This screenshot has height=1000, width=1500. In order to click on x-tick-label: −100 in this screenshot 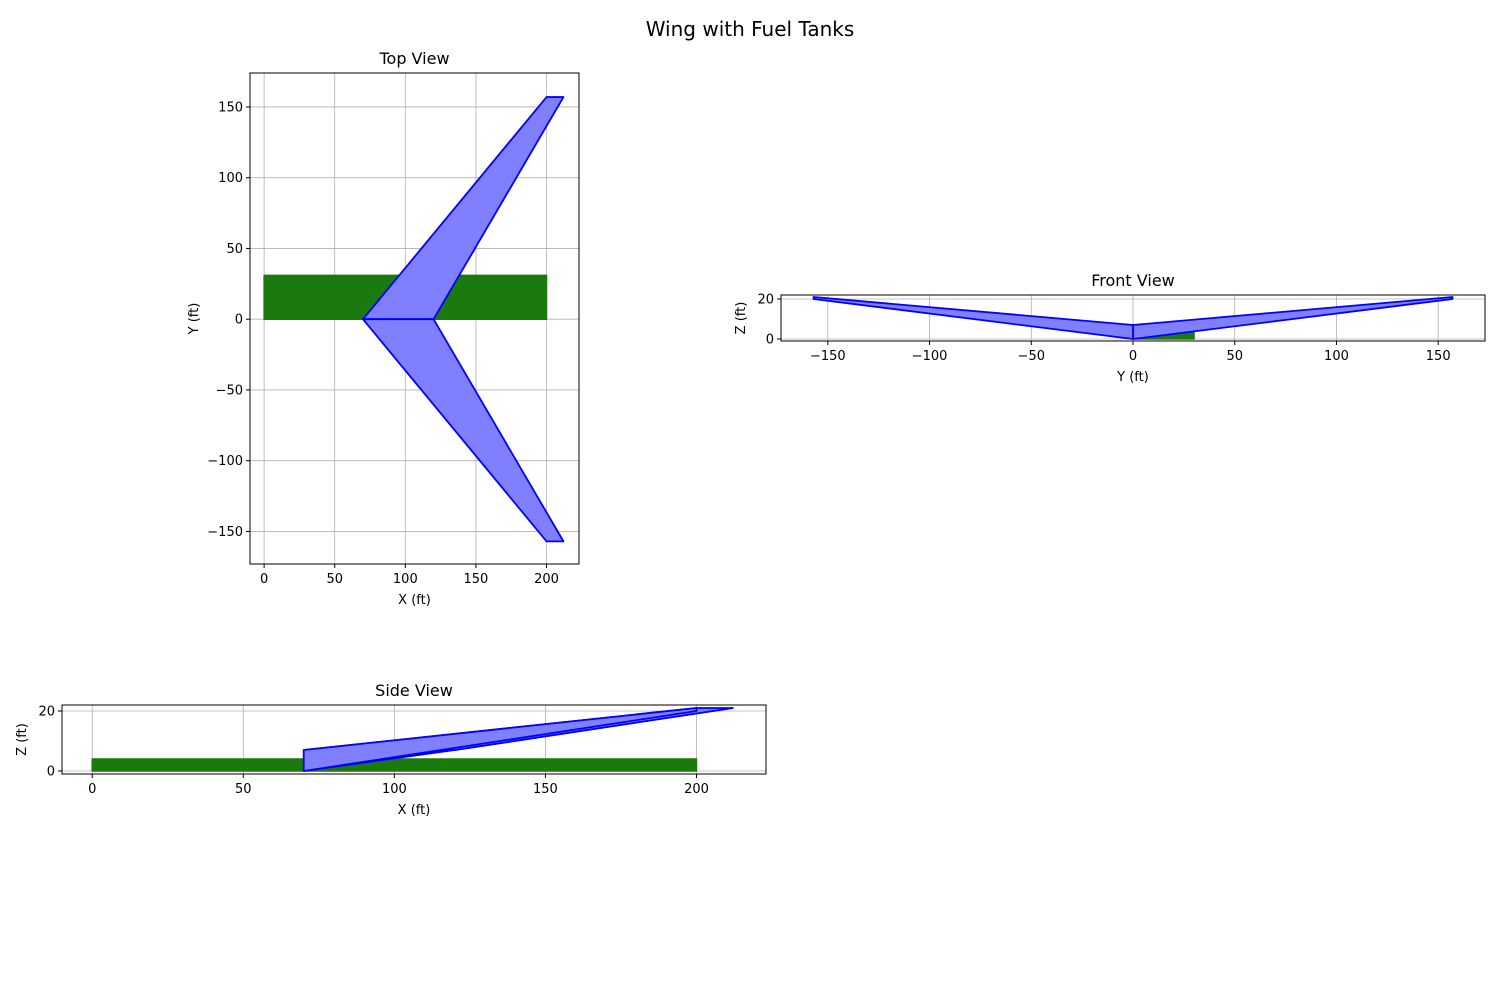, I will do `click(930, 356)`.